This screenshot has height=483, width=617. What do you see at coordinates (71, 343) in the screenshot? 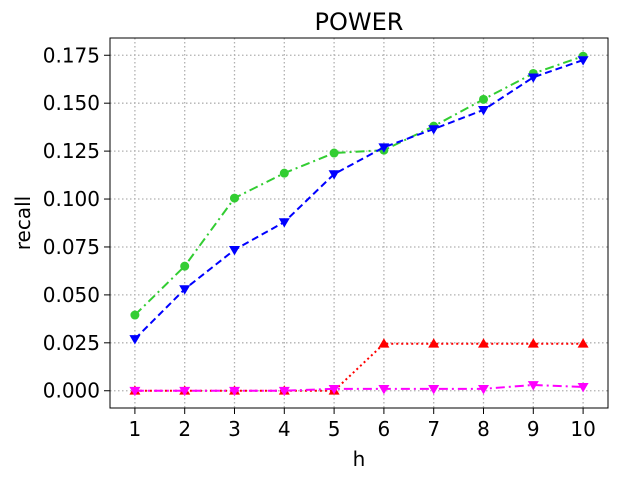
I see `y-tick-label: 0.025` at bounding box center [71, 343].